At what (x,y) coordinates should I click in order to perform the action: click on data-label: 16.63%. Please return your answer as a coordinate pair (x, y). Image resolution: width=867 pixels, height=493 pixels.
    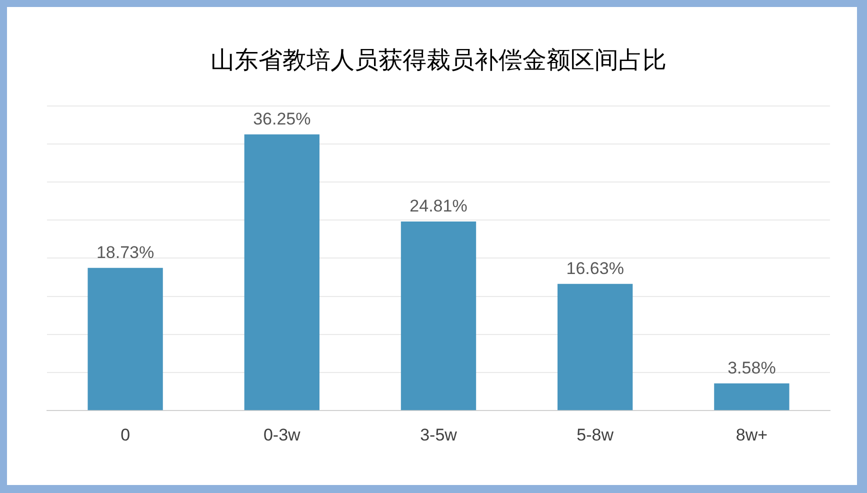
    Looking at the image, I should click on (595, 268).